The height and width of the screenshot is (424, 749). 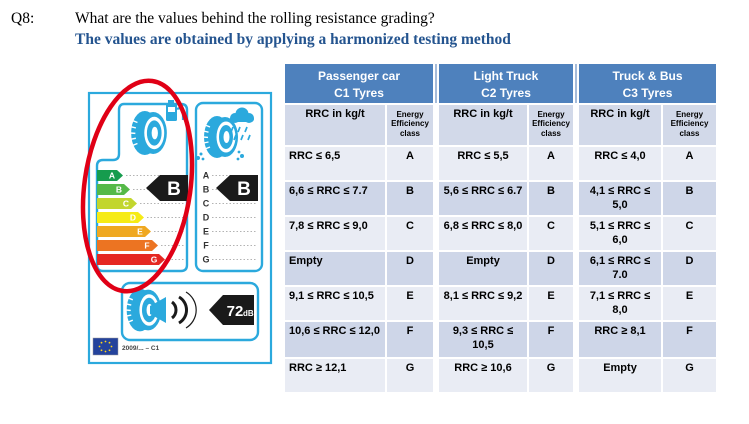 I want to click on scale-bar-b, so click(x=113, y=189).